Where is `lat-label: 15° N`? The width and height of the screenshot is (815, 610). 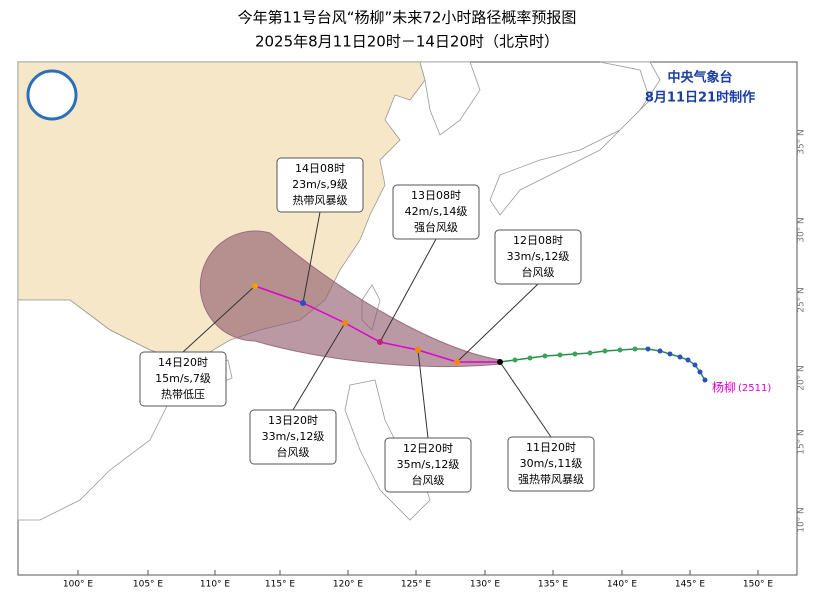 lat-label: 15° N is located at coordinates (802, 442).